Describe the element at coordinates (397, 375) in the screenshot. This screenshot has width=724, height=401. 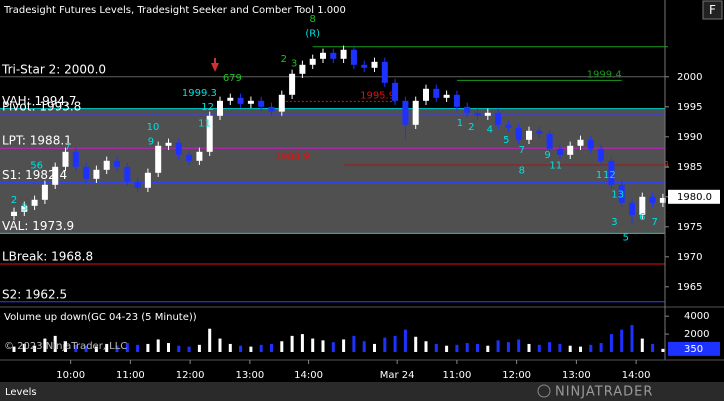
I see `x-tick-label: Mar 24` at that location.